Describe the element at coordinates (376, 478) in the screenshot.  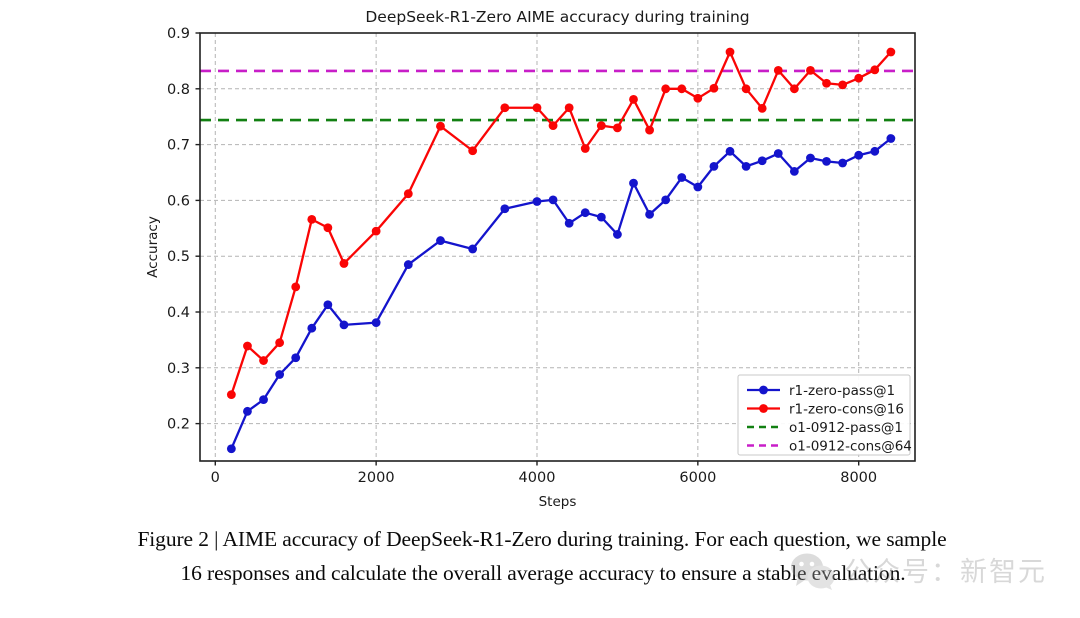
I see `x-tick-label: 2000` at that location.